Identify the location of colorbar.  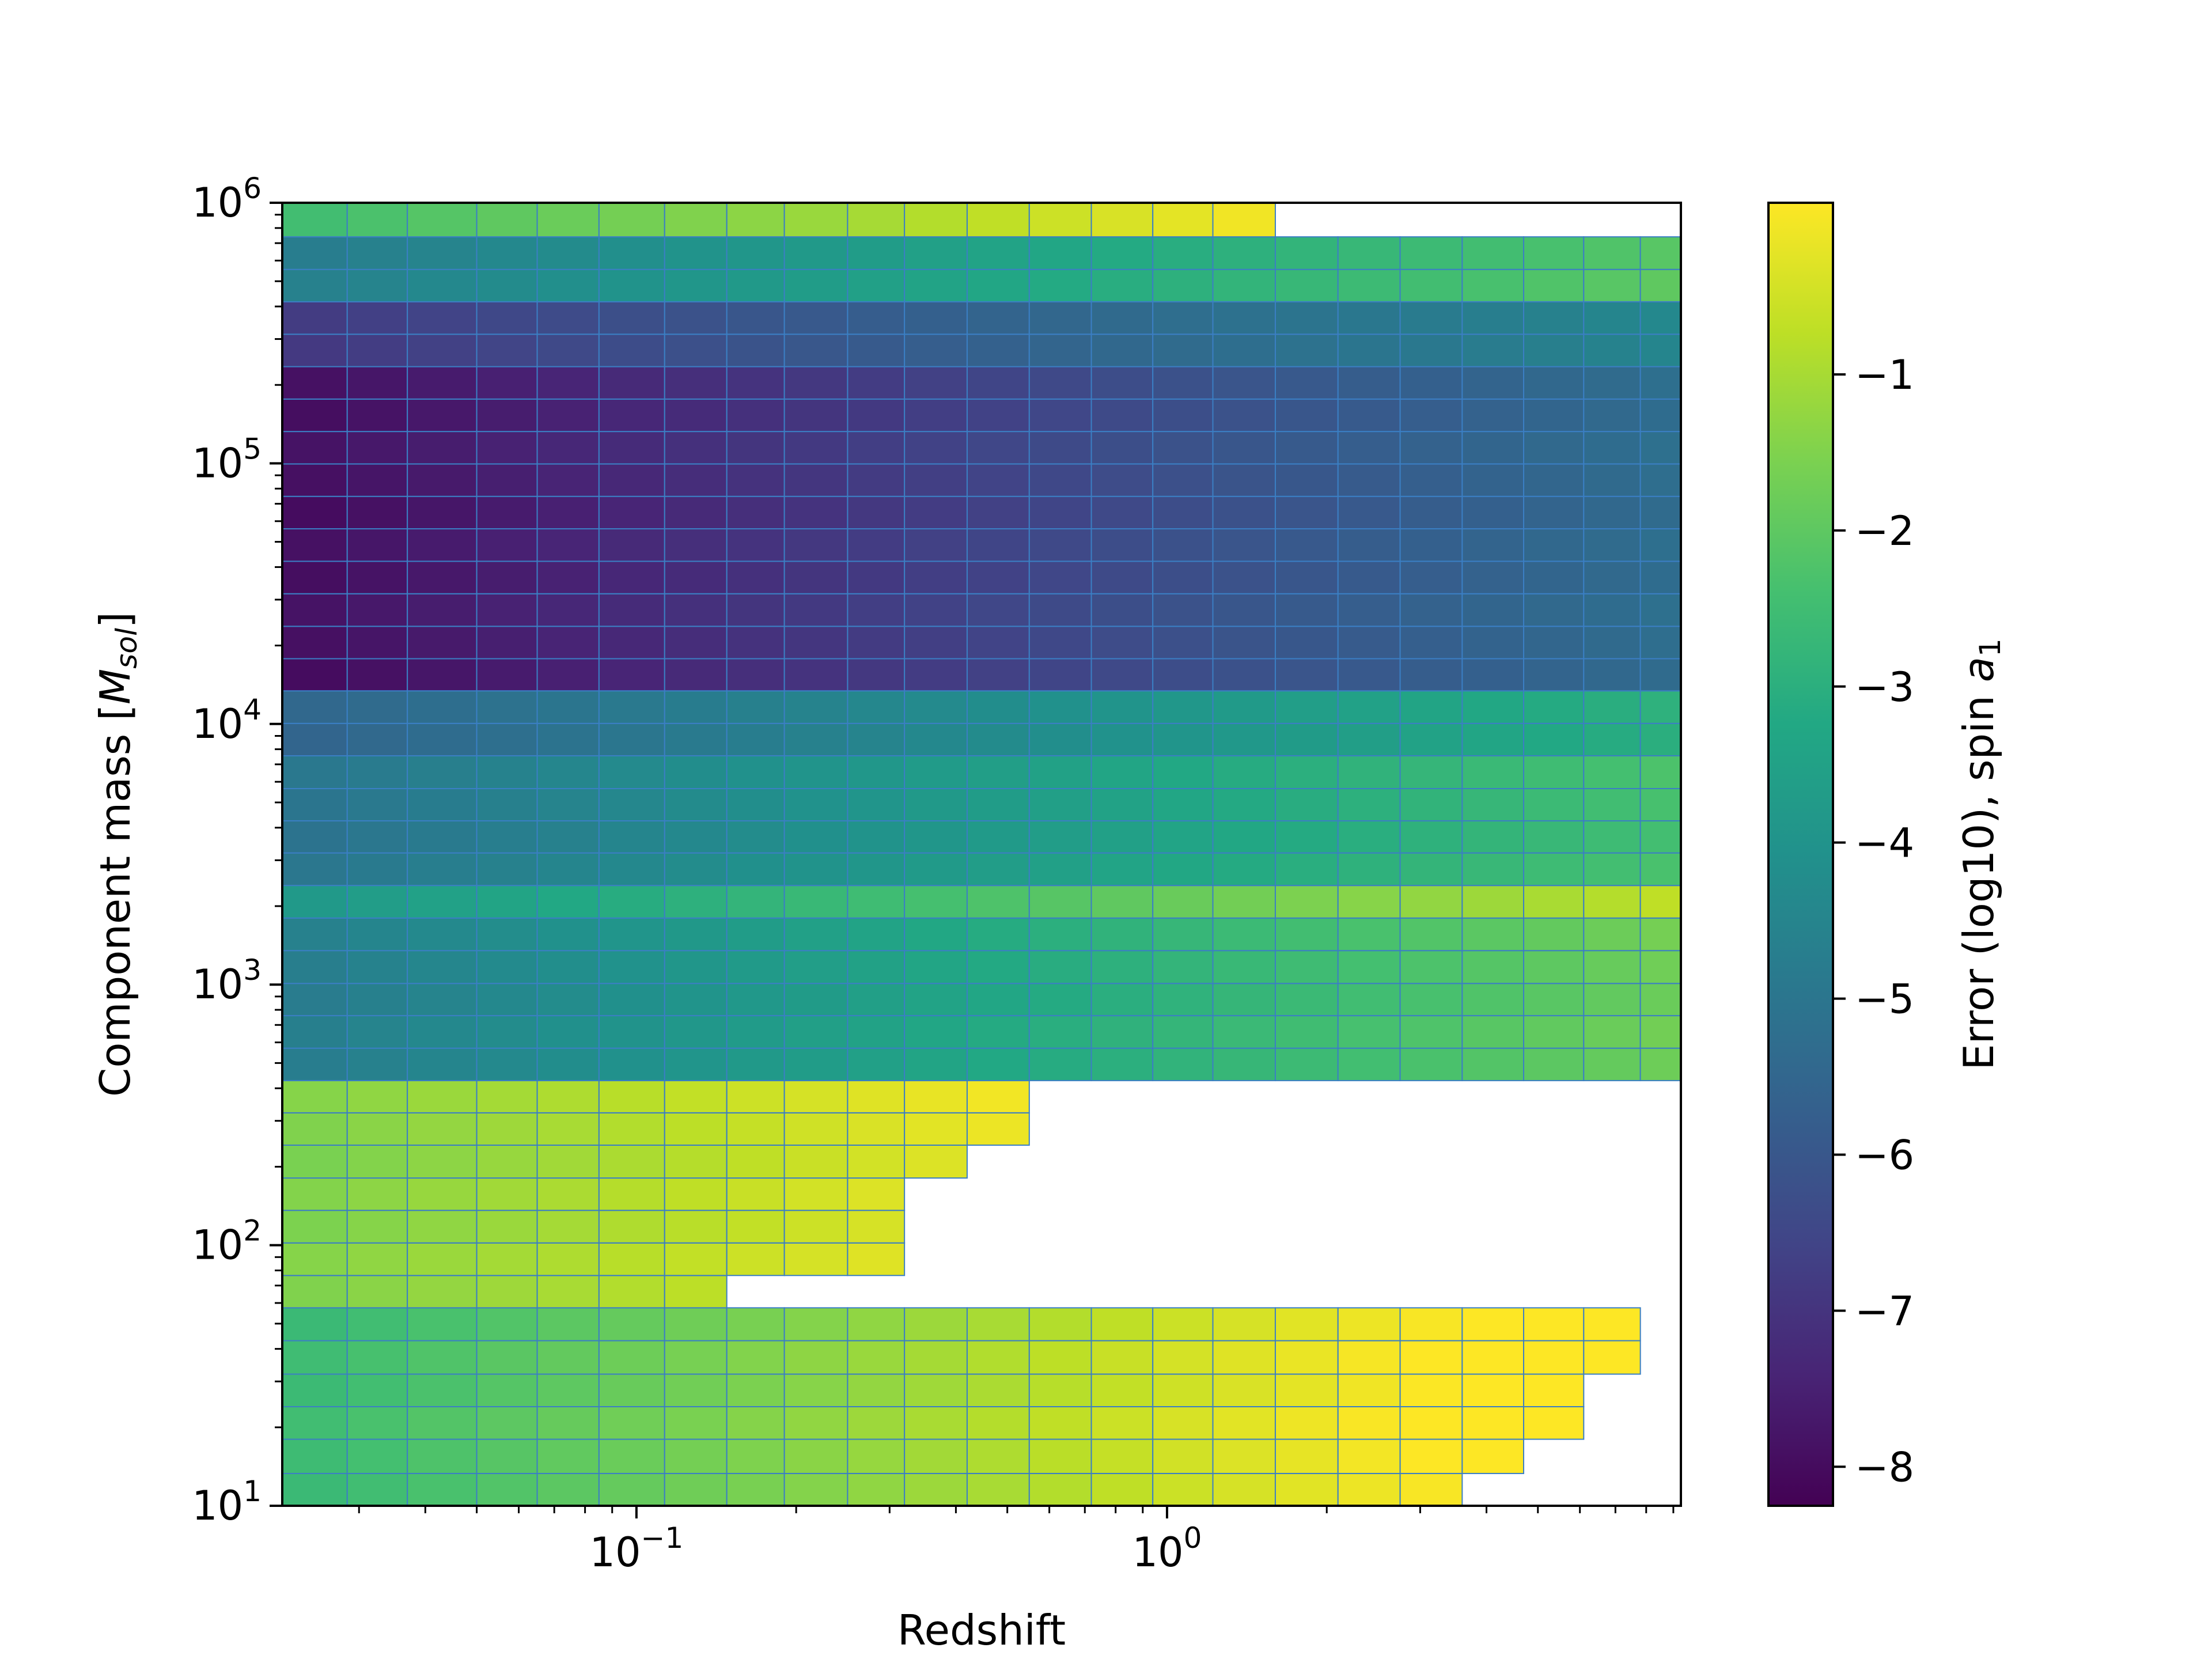
(1800, 854).